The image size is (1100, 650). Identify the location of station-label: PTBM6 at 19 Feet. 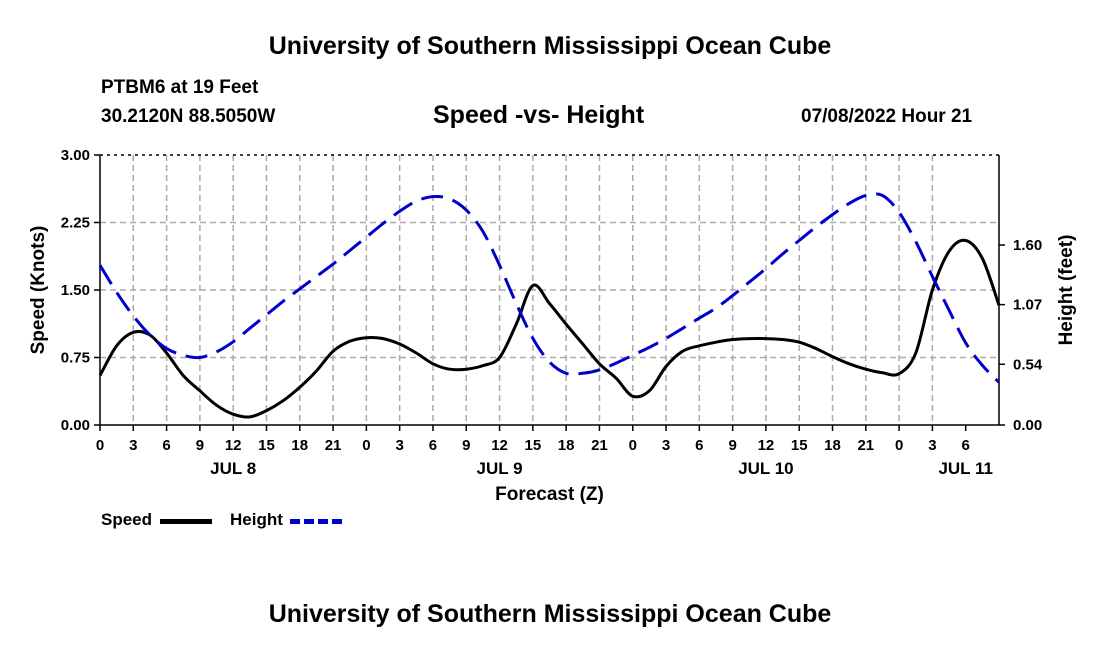
(180, 87).